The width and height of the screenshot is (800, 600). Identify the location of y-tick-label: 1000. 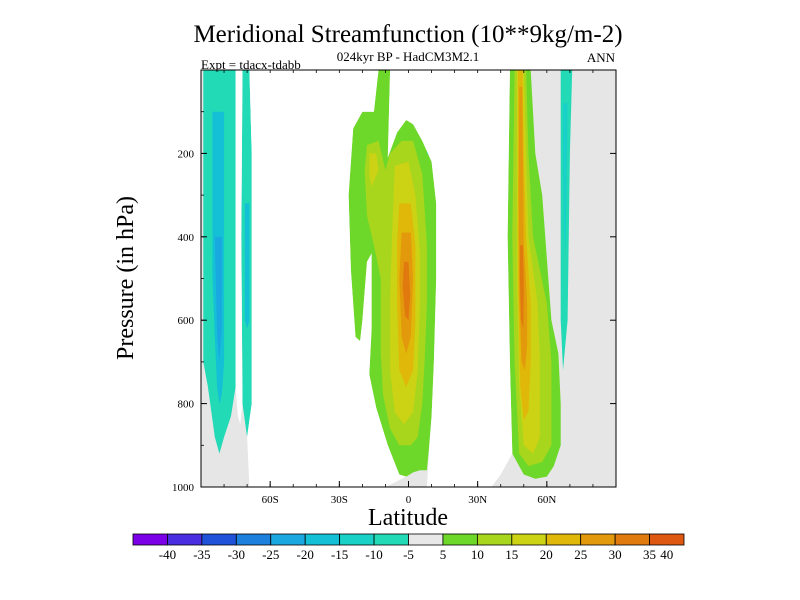
(183, 488).